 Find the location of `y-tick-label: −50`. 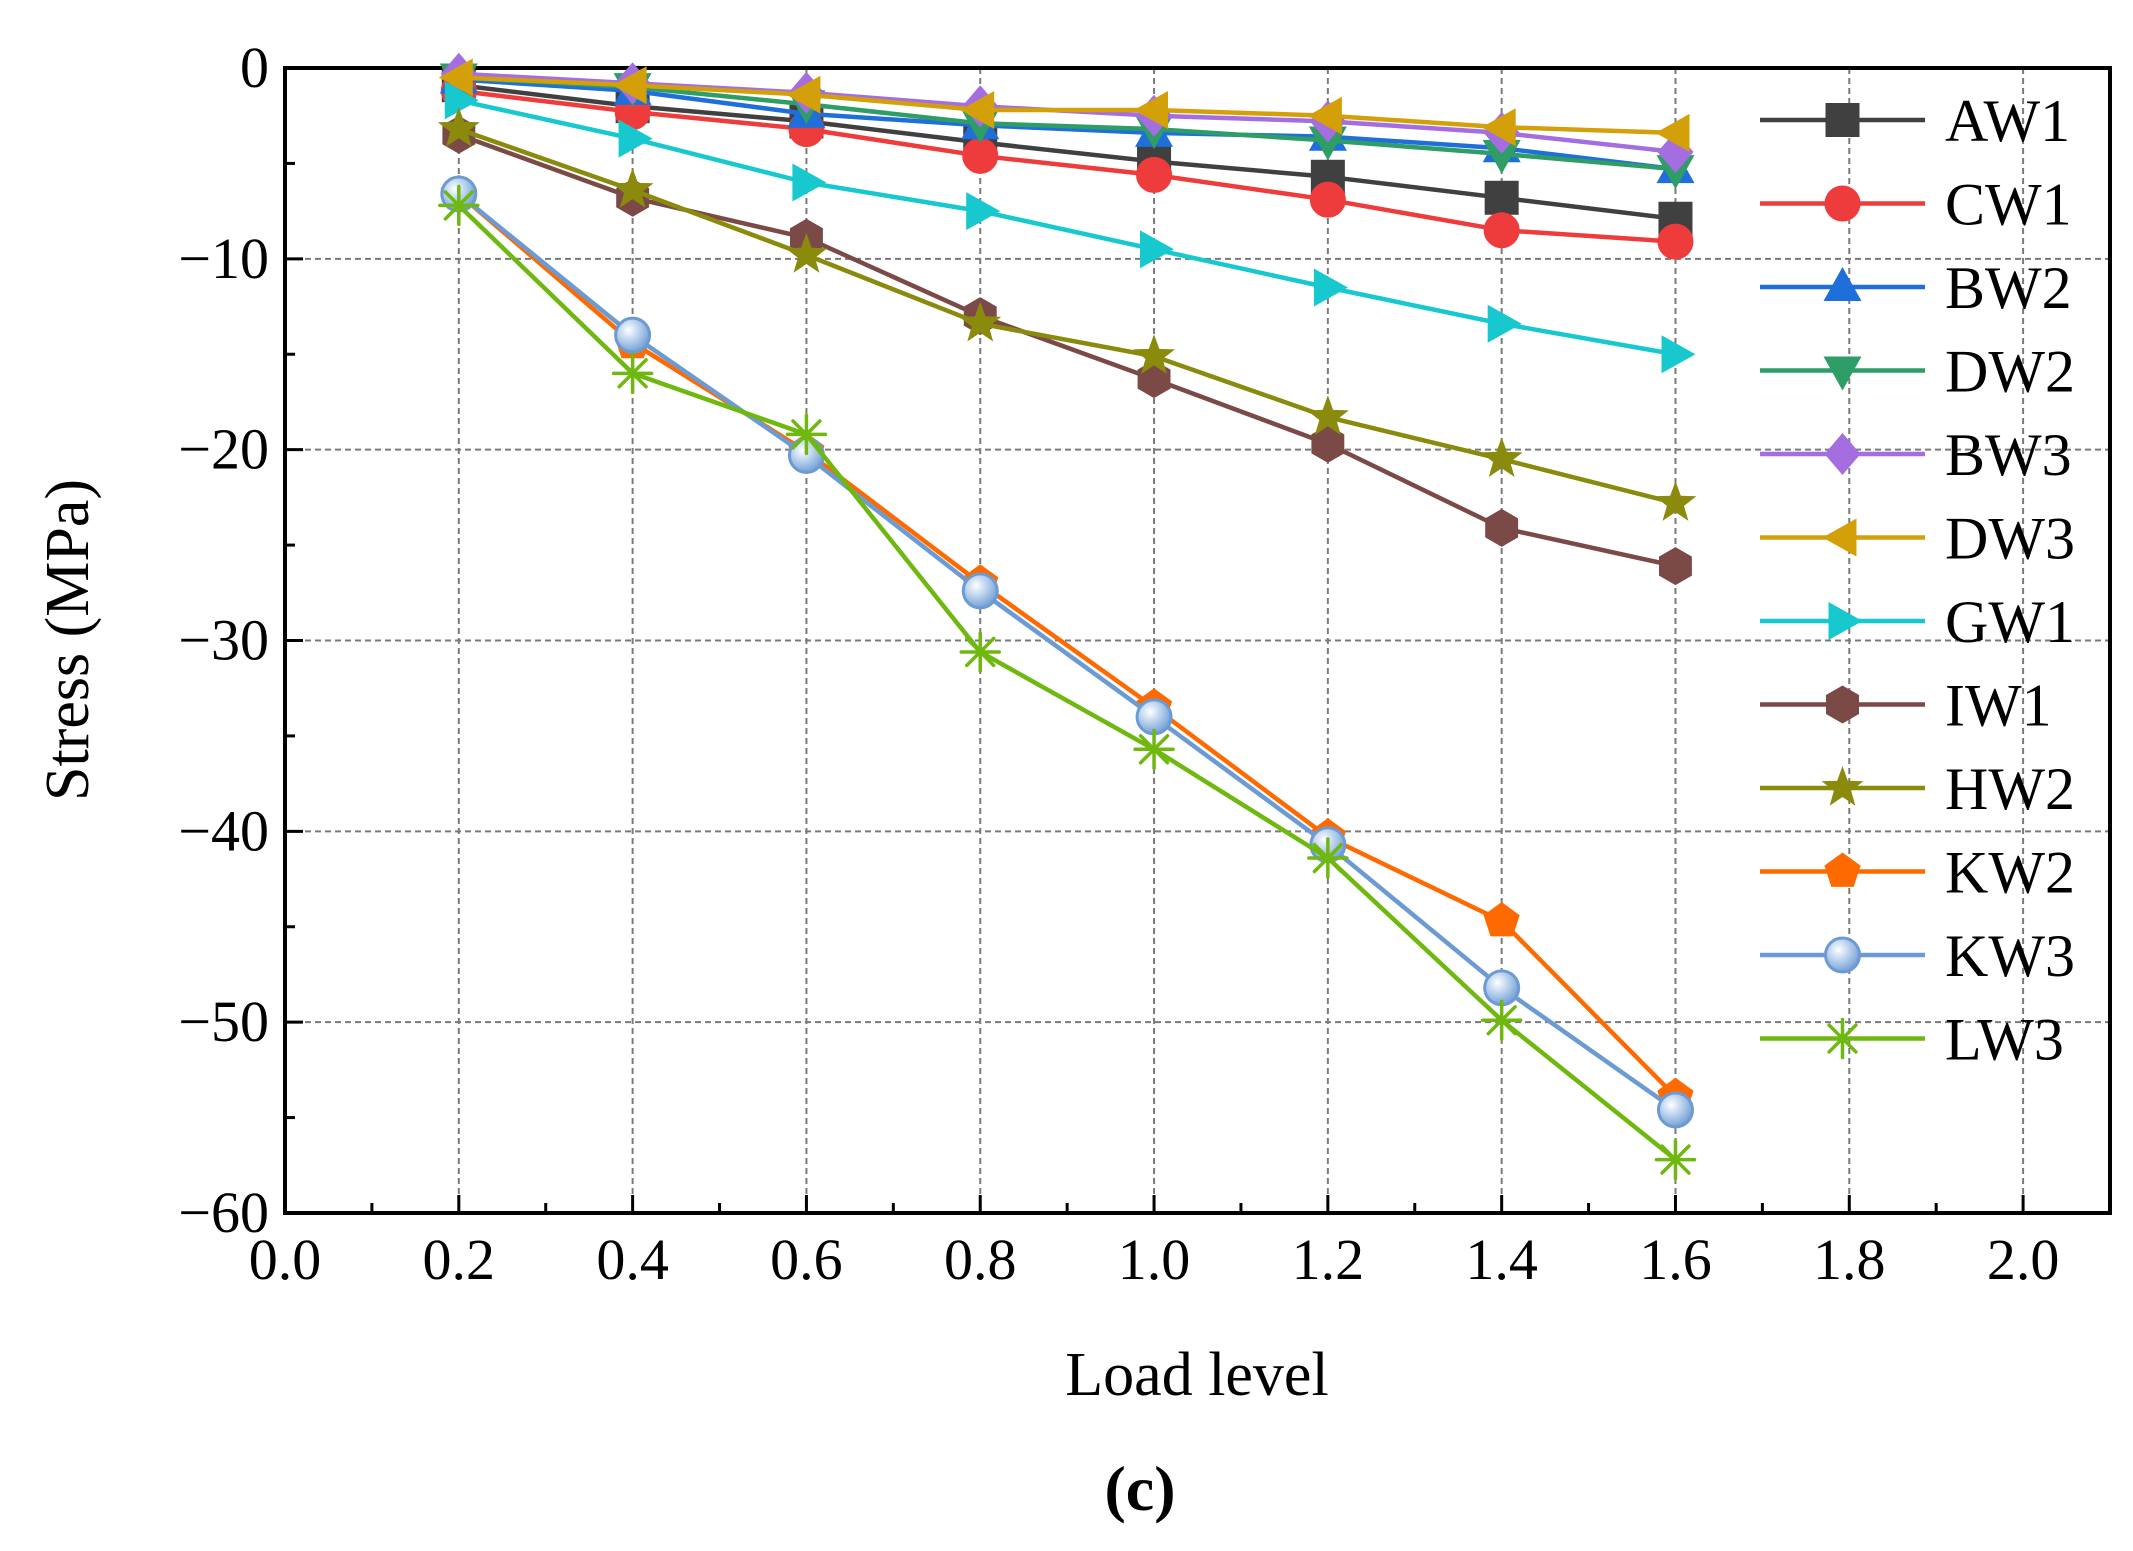

y-tick-label: −50 is located at coordinates (223, 1021).